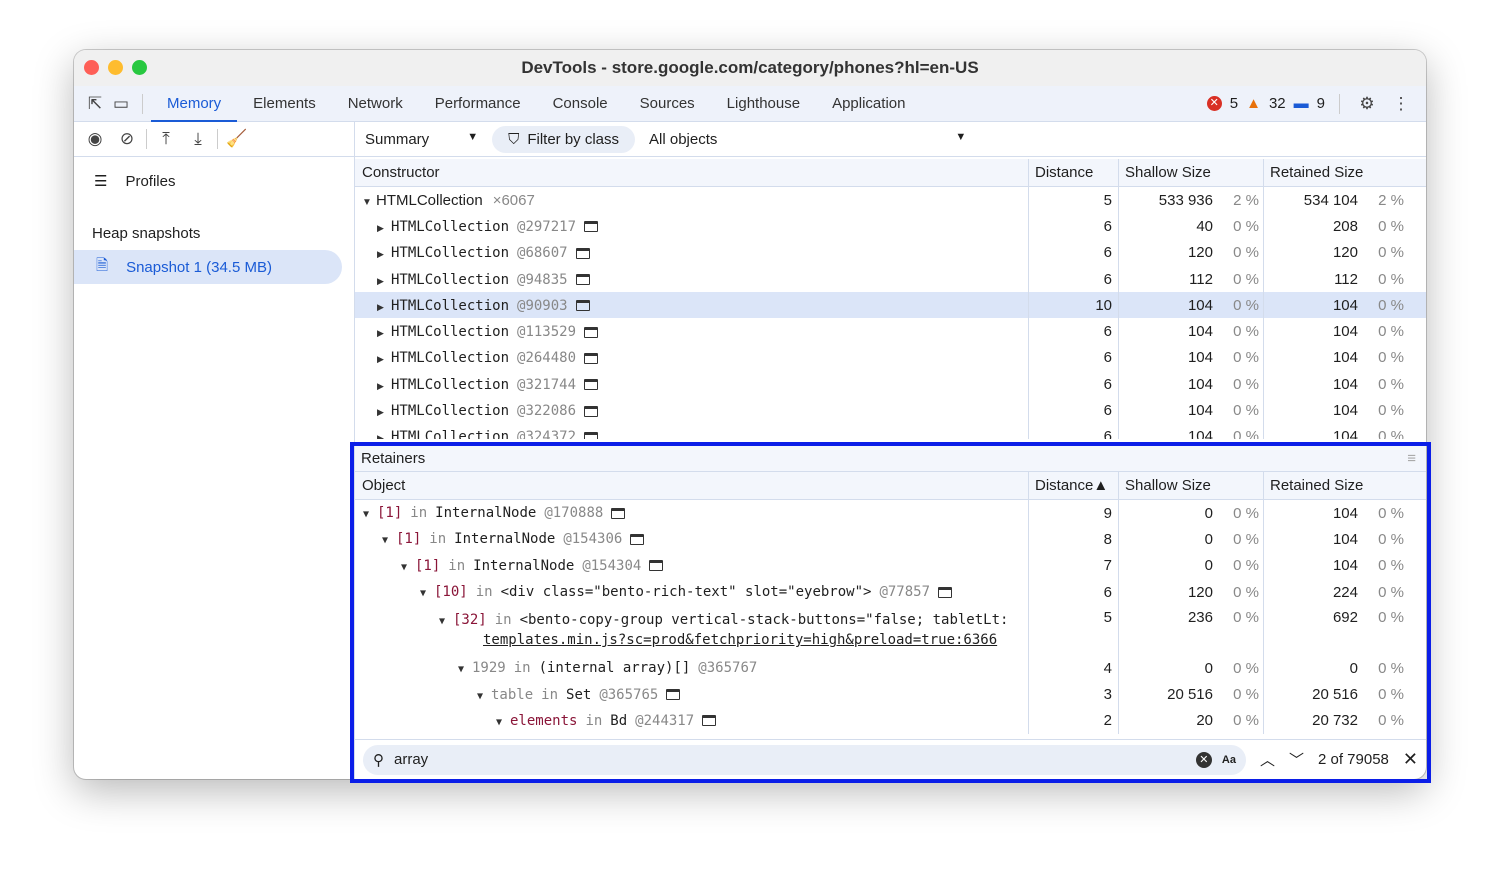 The image size is (1500, 877). What do you see at coordinates (743, 668) in the screenshot?
I see `object-label: ▼ 1929 in (internal array)[] @365767` at bounding box center [743, 668].